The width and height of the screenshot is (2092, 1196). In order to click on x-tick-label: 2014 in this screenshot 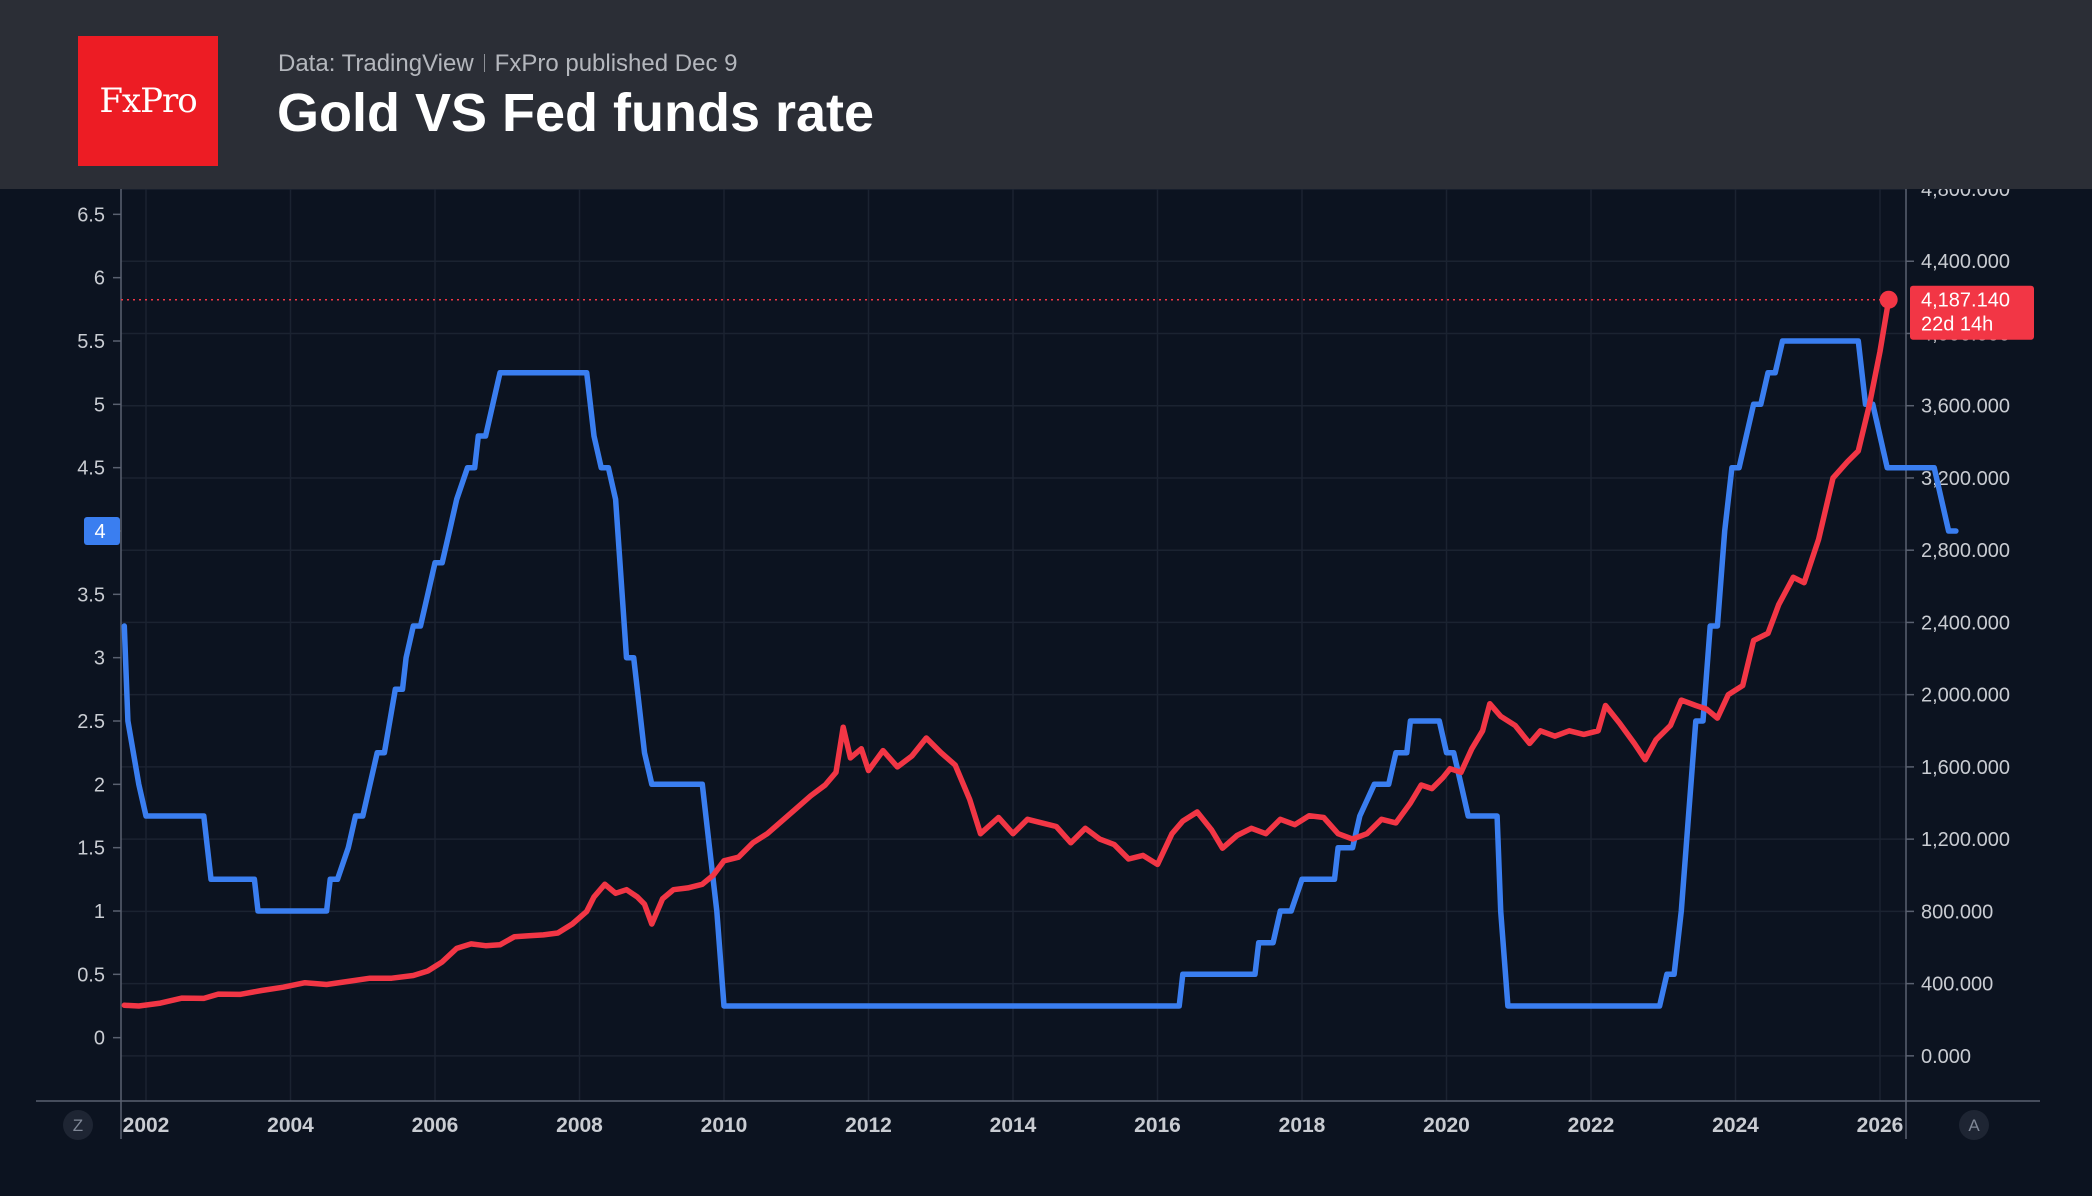, I will do `click(1013, 1125)`.